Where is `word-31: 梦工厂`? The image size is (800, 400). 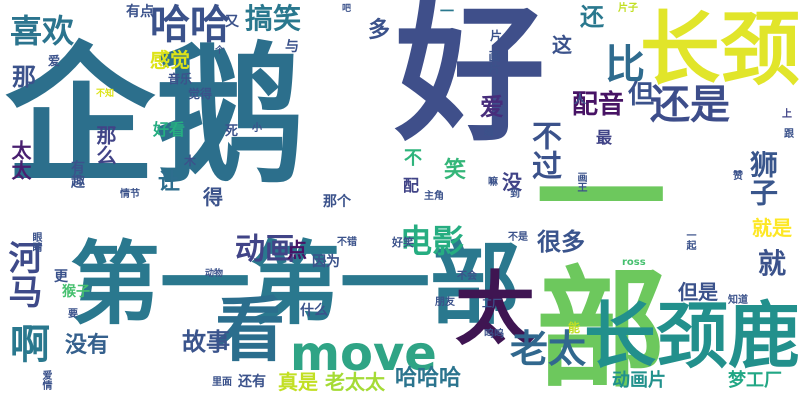 word-31: 梦工厂 is located at coordinates (755, 380).